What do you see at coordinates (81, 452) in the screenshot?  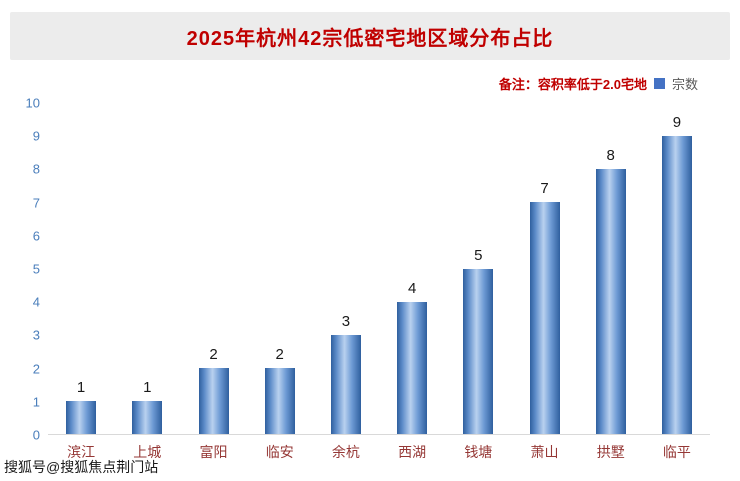 I see `x-axis-label: 滨江` at bounding box center [81, 452].